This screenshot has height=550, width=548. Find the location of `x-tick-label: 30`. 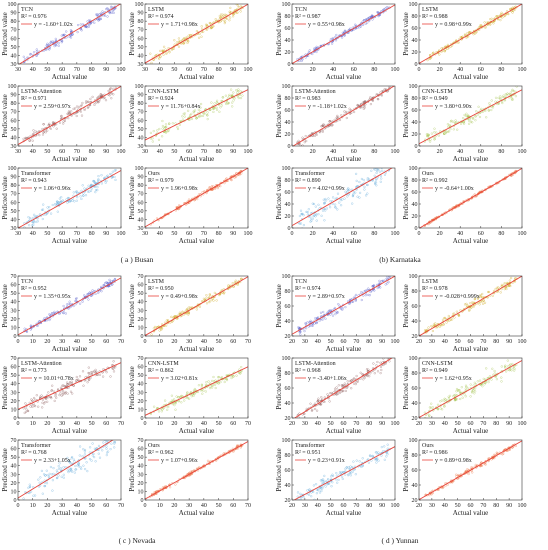

x-tick-label: 30 is located at coordinates (189, 342).